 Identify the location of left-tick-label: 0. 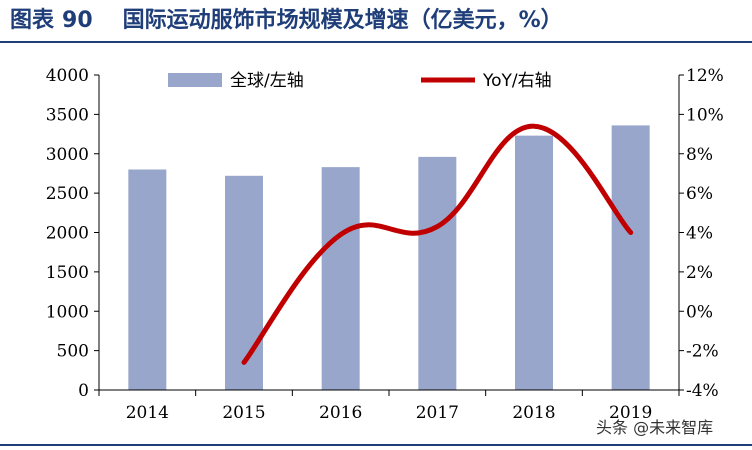
(83, 391).